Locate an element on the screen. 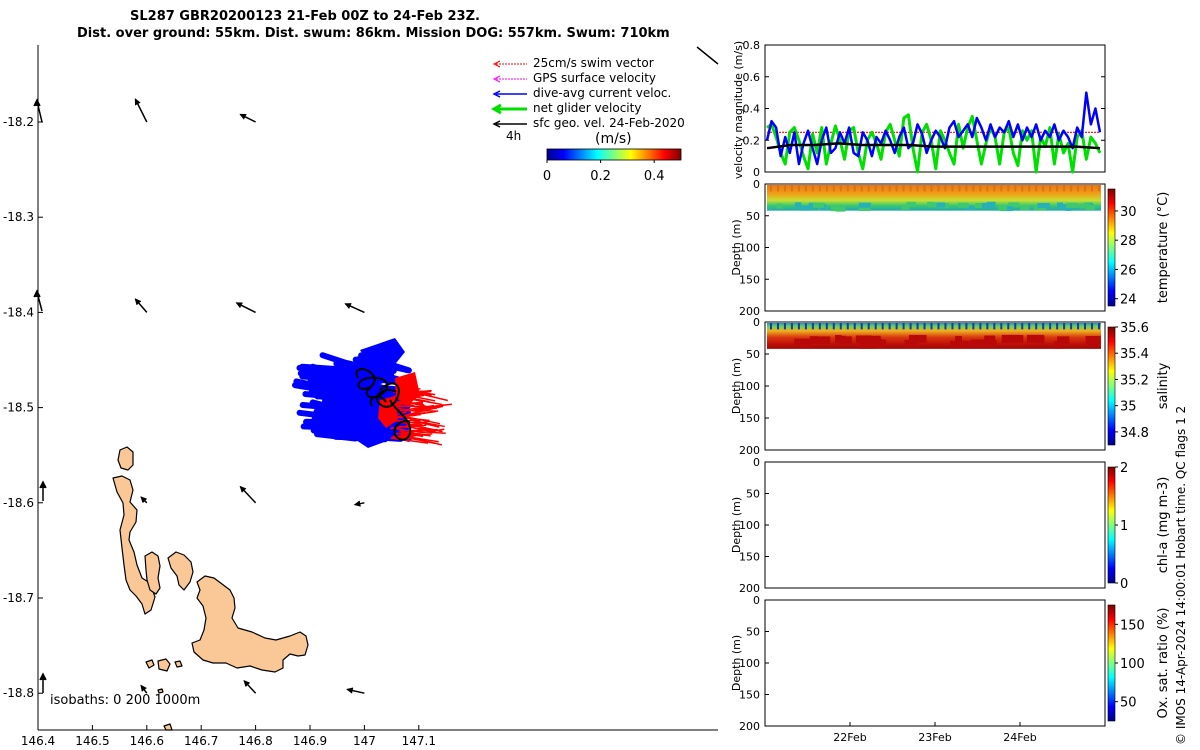 This screenshot has height=750, width=1200. colorbar-tick-label: 0.2 is located at coordinates (600, 176).